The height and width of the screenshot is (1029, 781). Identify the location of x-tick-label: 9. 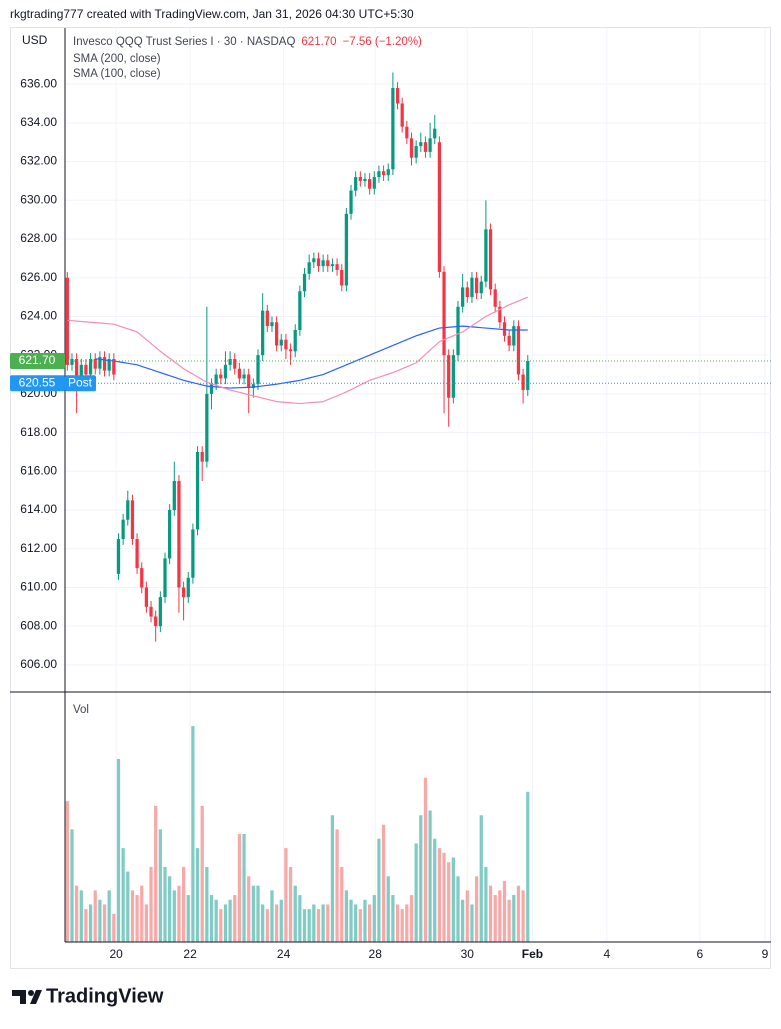
(765, 954).